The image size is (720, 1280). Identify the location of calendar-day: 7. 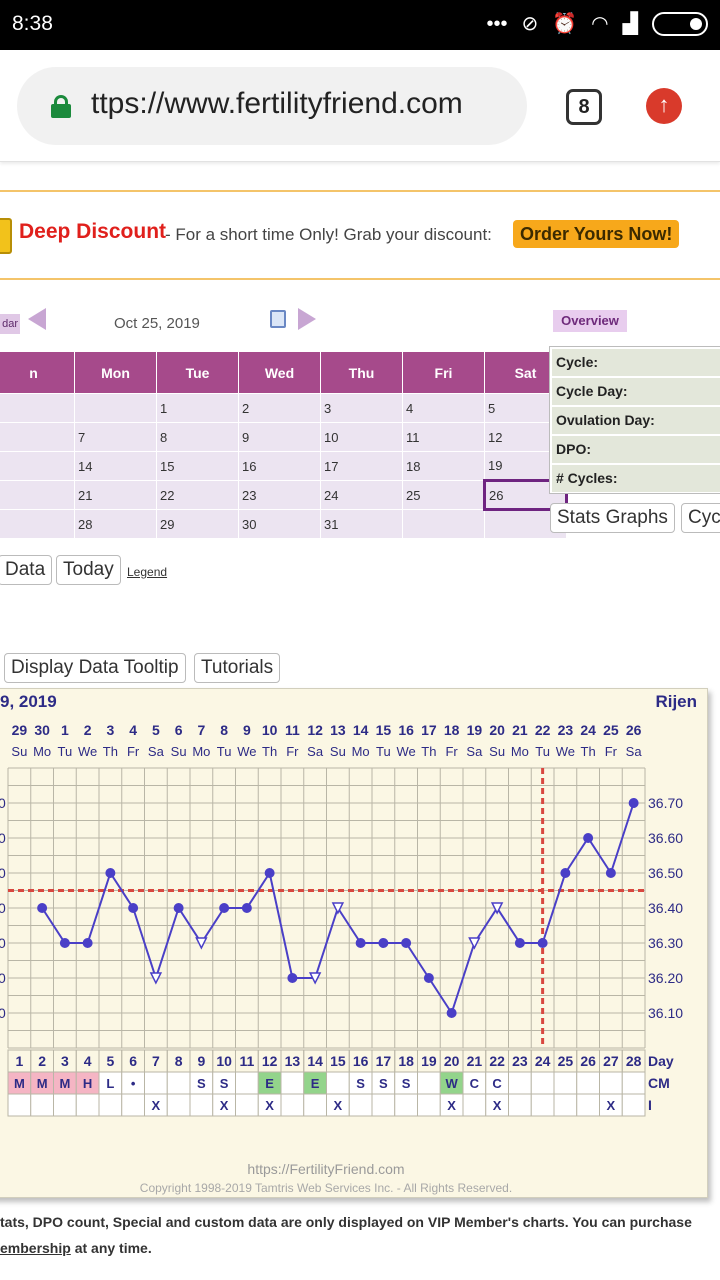
(115, 437).